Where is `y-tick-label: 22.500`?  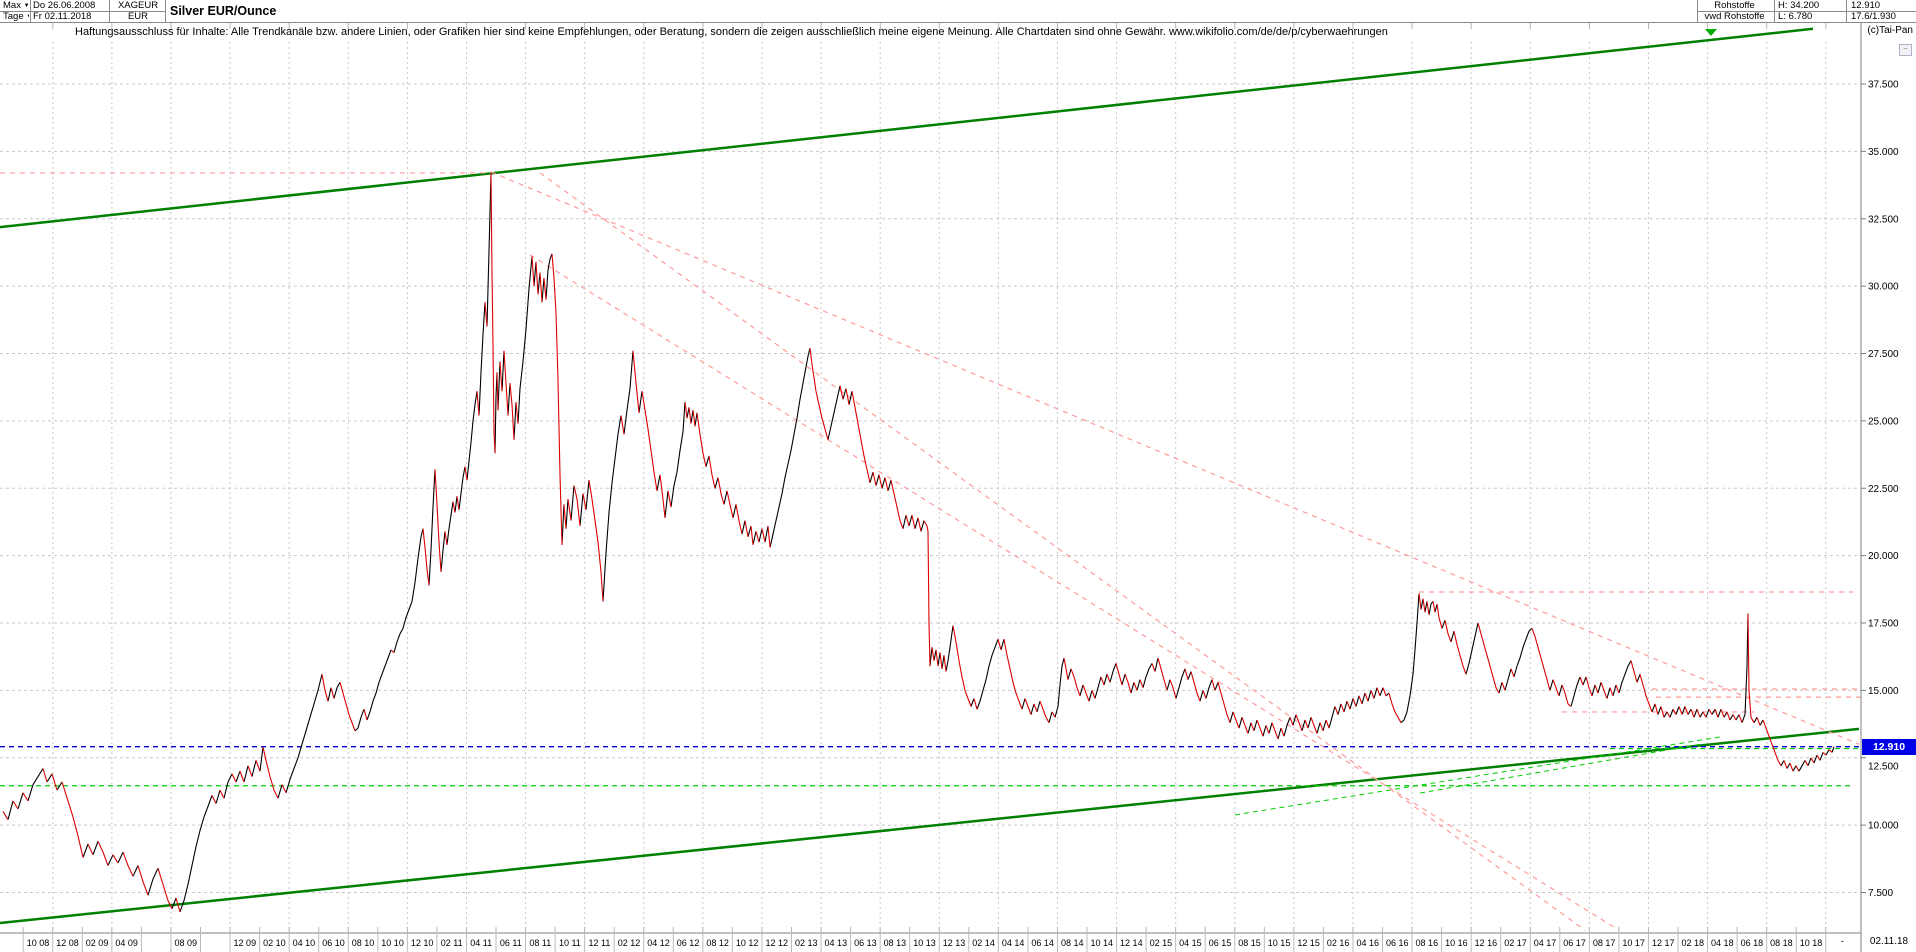
y-tick-label: 22.500 is located at coordinates (1883, 489).